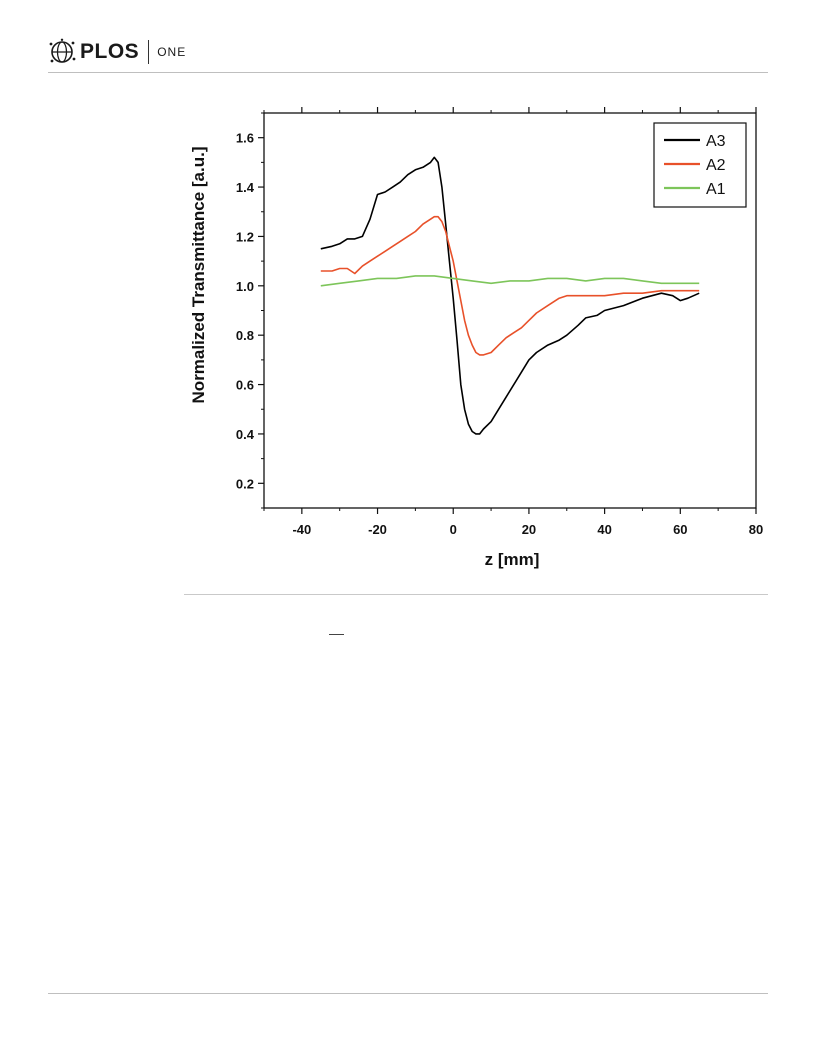 The width and height of the screenshot is (816, 1056). I want to click on plos-globe-icon, so click(62, 50).